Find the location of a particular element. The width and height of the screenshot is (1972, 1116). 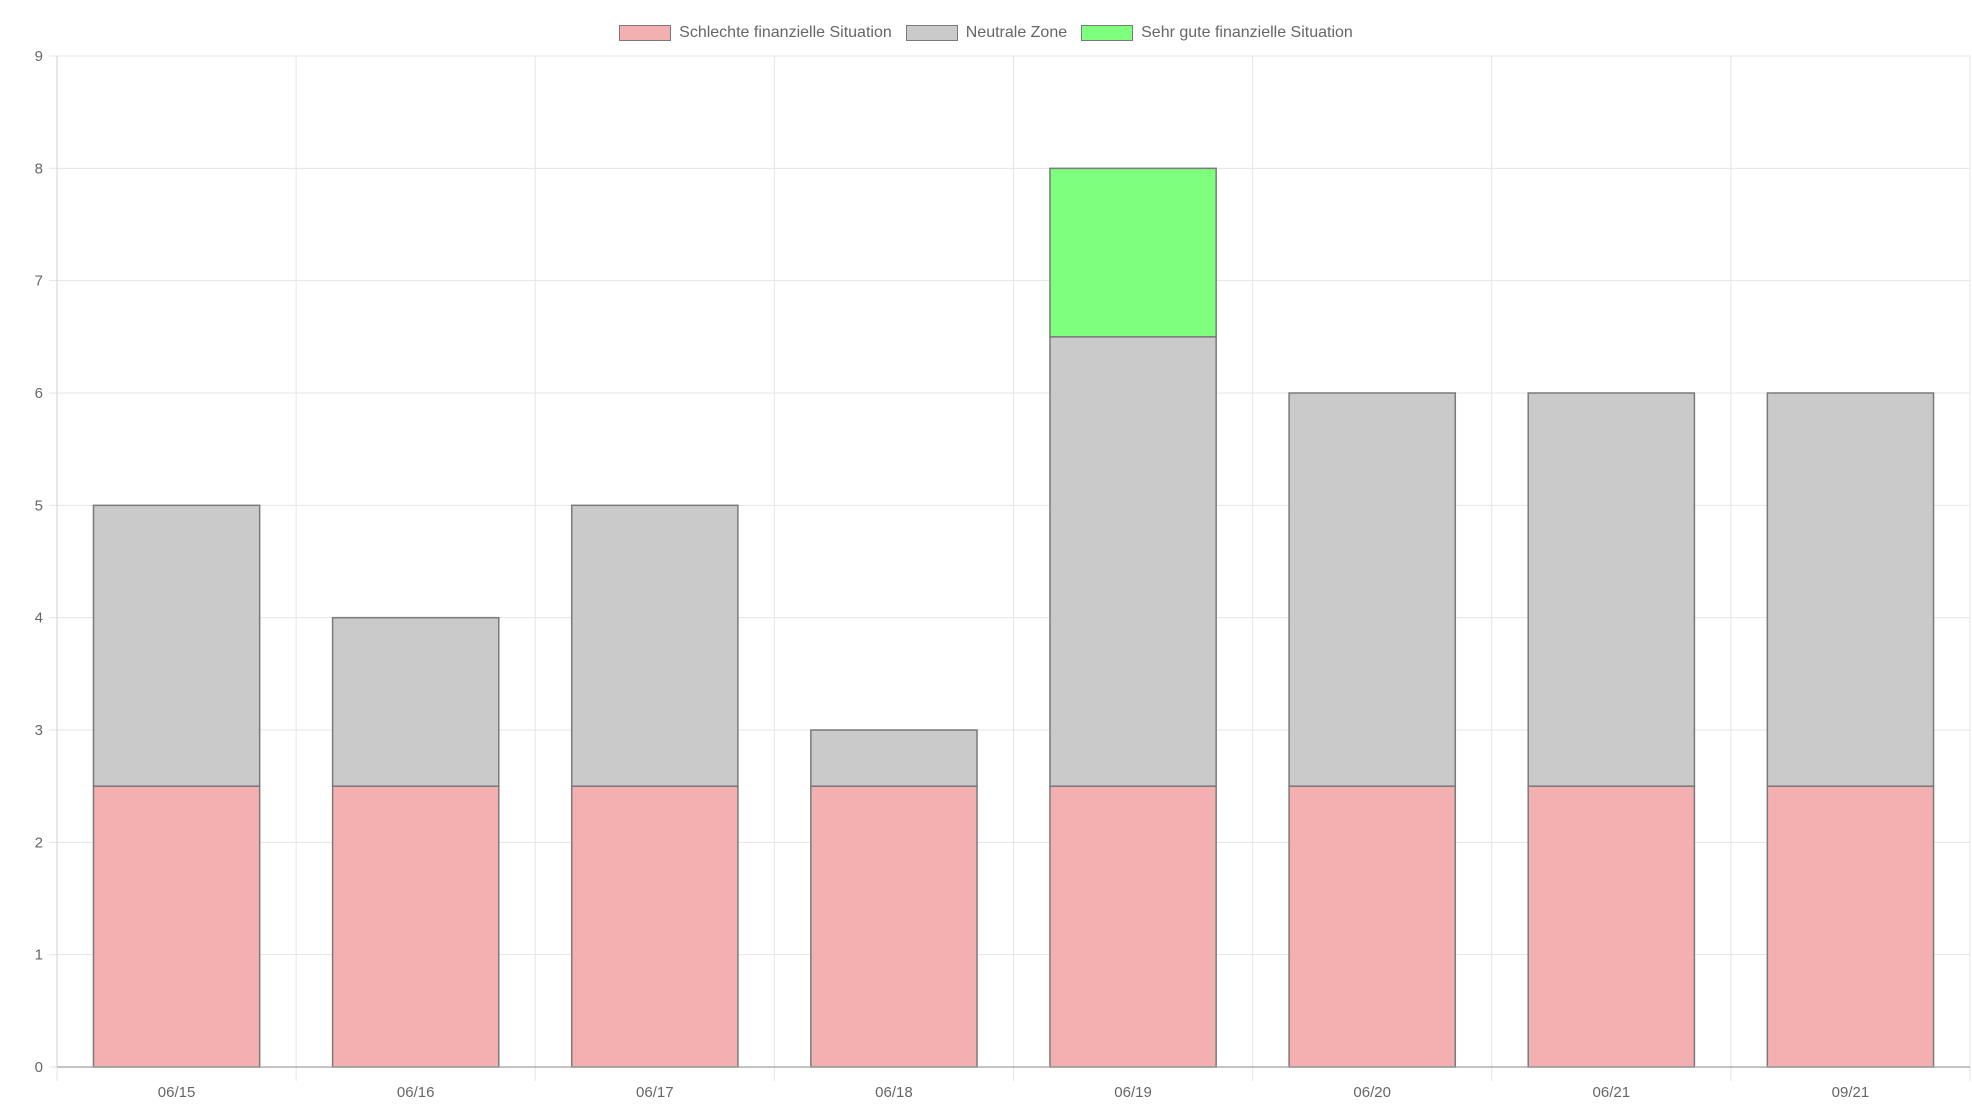

legend-label-bad: Schlechte finanzielle Situation is located at coordinates (785, 32).